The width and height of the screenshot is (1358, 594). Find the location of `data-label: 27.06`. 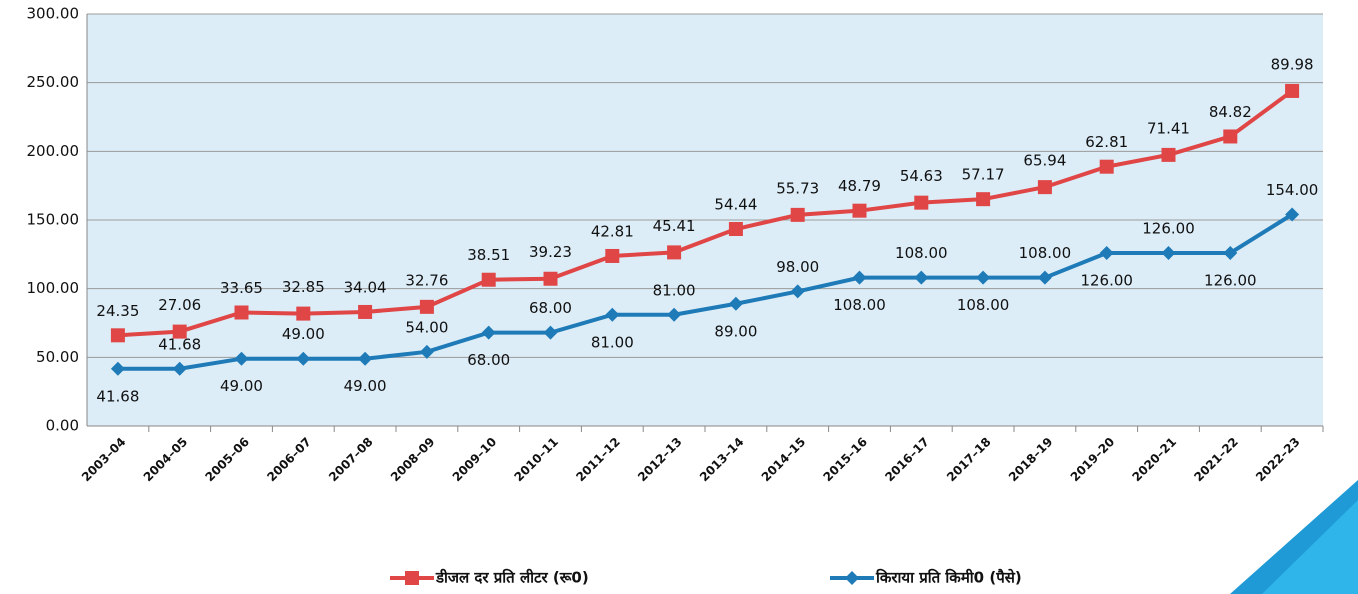

data-label: 27.06 is located at coordinates (179, 305).